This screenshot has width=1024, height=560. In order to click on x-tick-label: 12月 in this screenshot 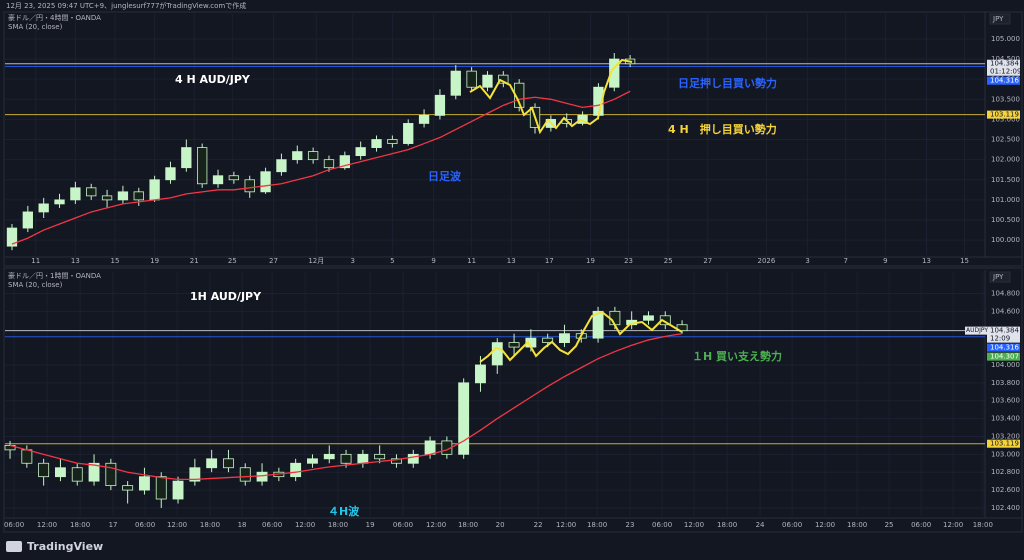, I will do `click(316, 261)`.